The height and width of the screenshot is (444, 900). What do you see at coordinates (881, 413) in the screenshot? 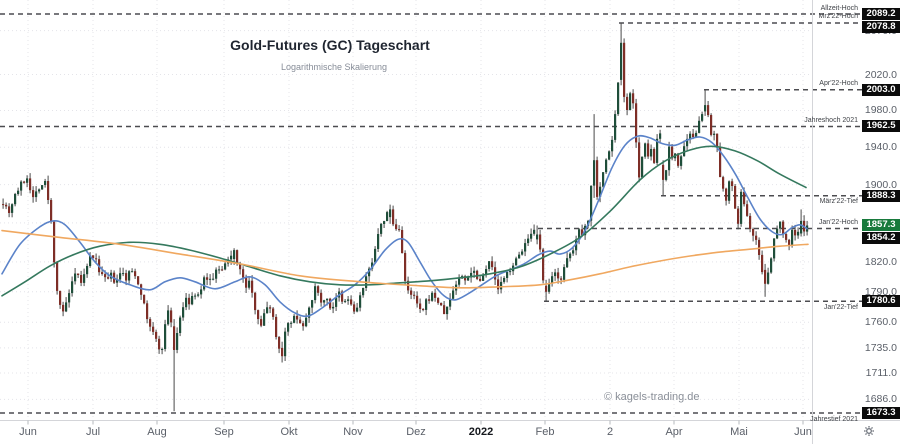
I see `level-price-box: 1673.3` at bounding box center [881, 413].